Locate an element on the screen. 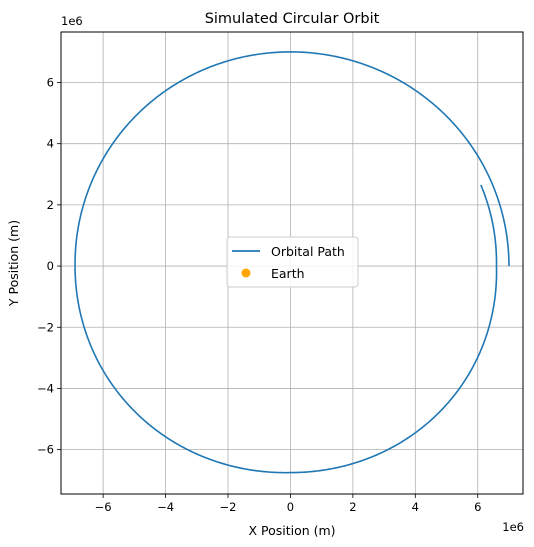 Image resolution: width=534 pixels, height=547 pixels. y-tick-label: 0 is located at coordinates (50, 266).